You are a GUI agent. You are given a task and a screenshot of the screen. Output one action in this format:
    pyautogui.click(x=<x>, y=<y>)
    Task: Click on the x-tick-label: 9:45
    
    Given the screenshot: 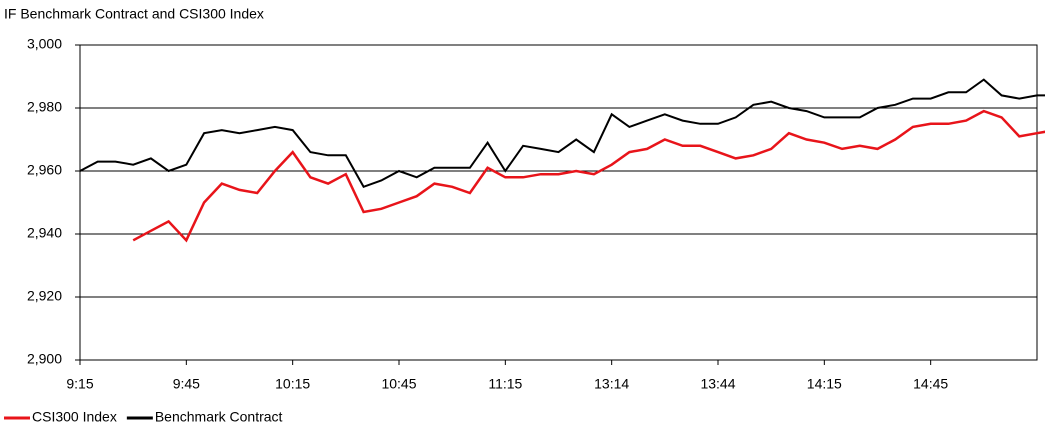 What is the action you would take?
    pyautogui.click(x=186, y=384)
    